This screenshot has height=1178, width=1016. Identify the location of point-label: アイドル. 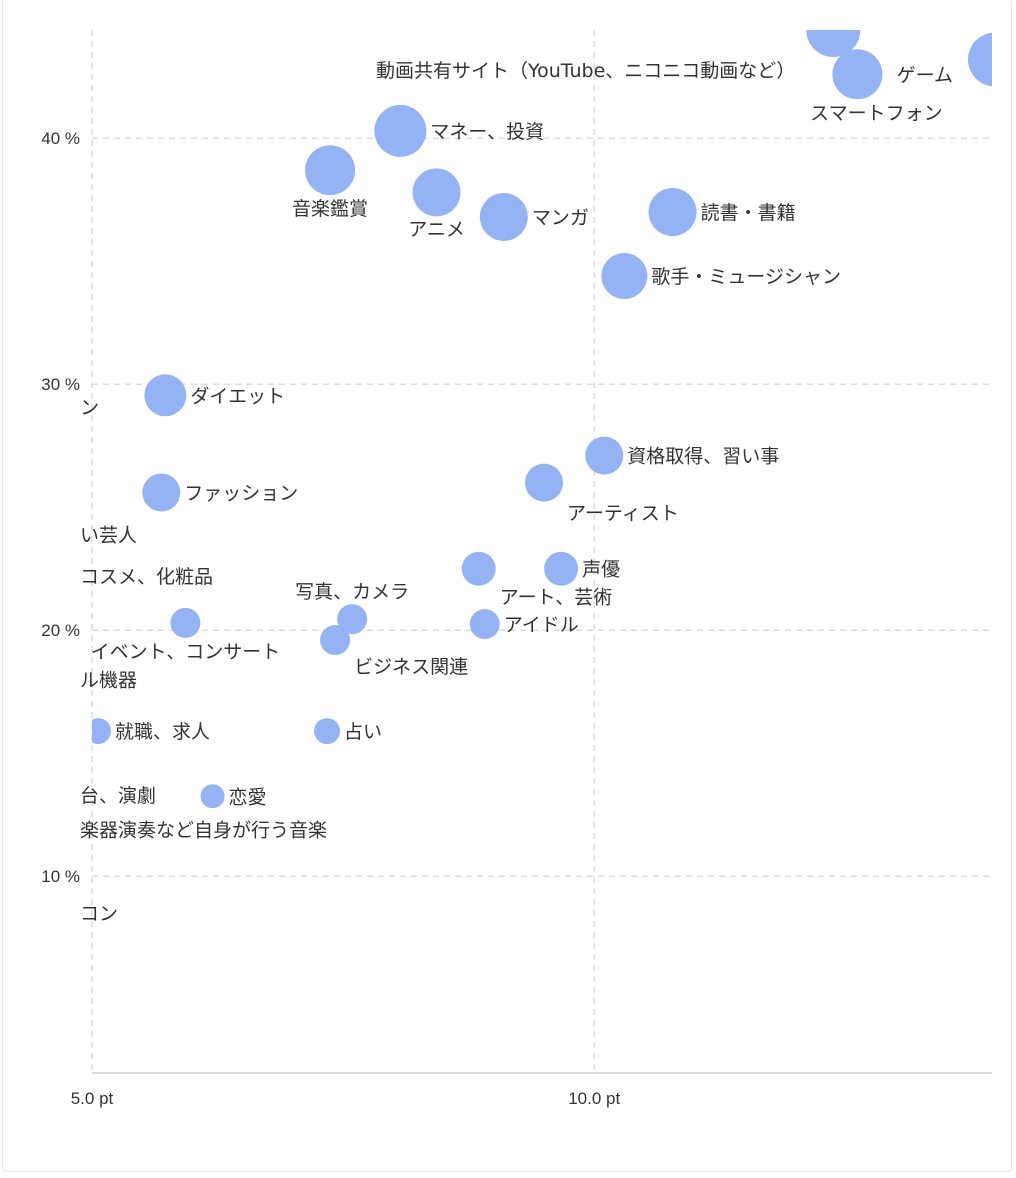
(541, 625).